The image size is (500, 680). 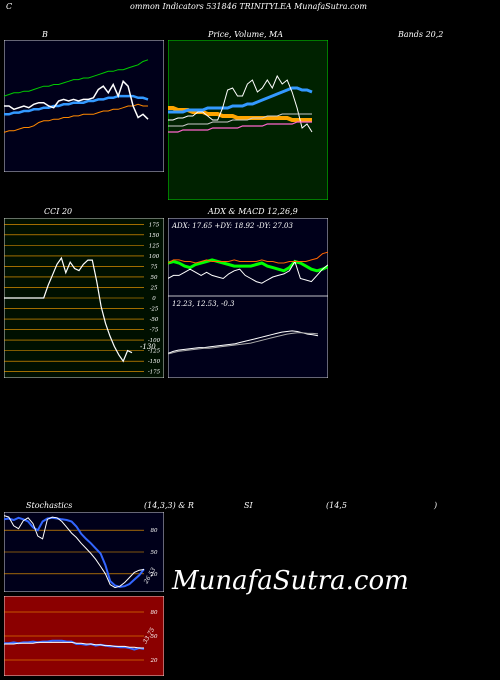 I want to click on bollinger-panel, so click(x=84, y=106).